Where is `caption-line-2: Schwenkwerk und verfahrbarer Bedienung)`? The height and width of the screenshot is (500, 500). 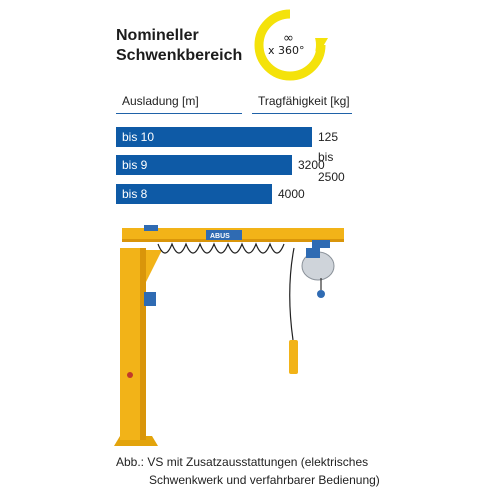 caption-line-2: Schwenkwerk und verfahrbarer Bedienung) is located at coordinates (264, 480).